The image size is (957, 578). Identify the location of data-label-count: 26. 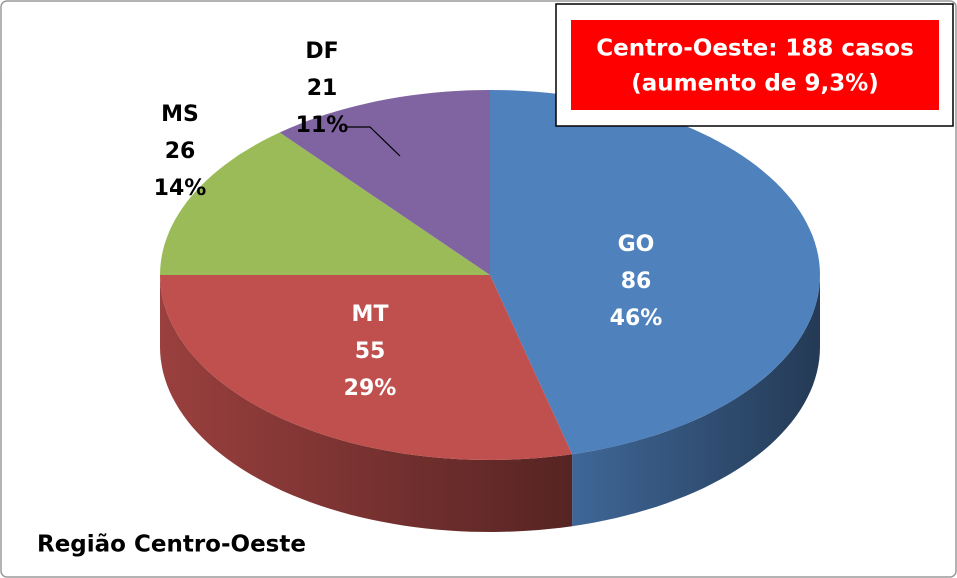
(180, 151).